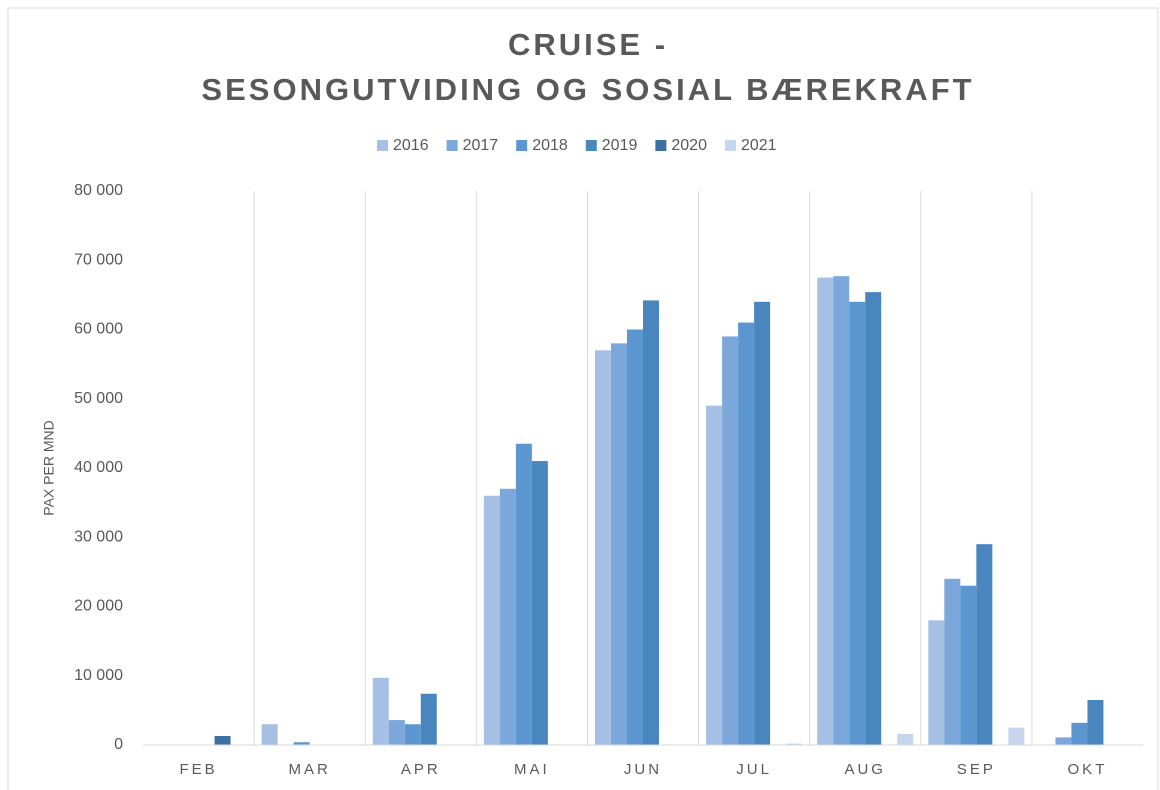  What do you see at coordinates (1088, 769) in the screenshot?
I see `x-tick-label: OKT` at bounding box center [1088, 769].